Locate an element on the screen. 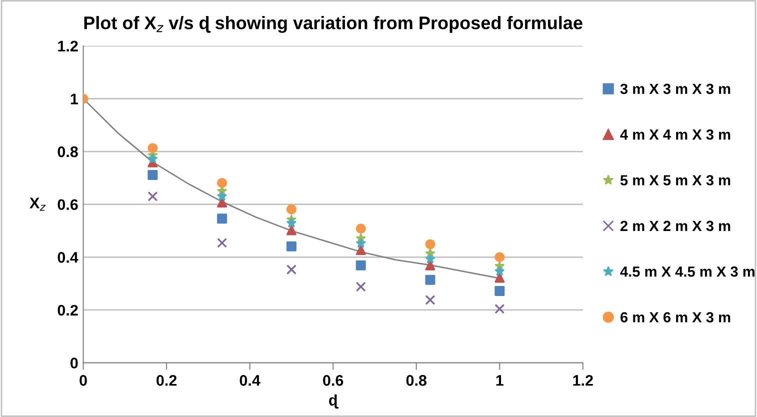 This screenshot has height=417, width=757. legend-label: 4 m X 4 m X 3 m is located at coordinates (675, 134).